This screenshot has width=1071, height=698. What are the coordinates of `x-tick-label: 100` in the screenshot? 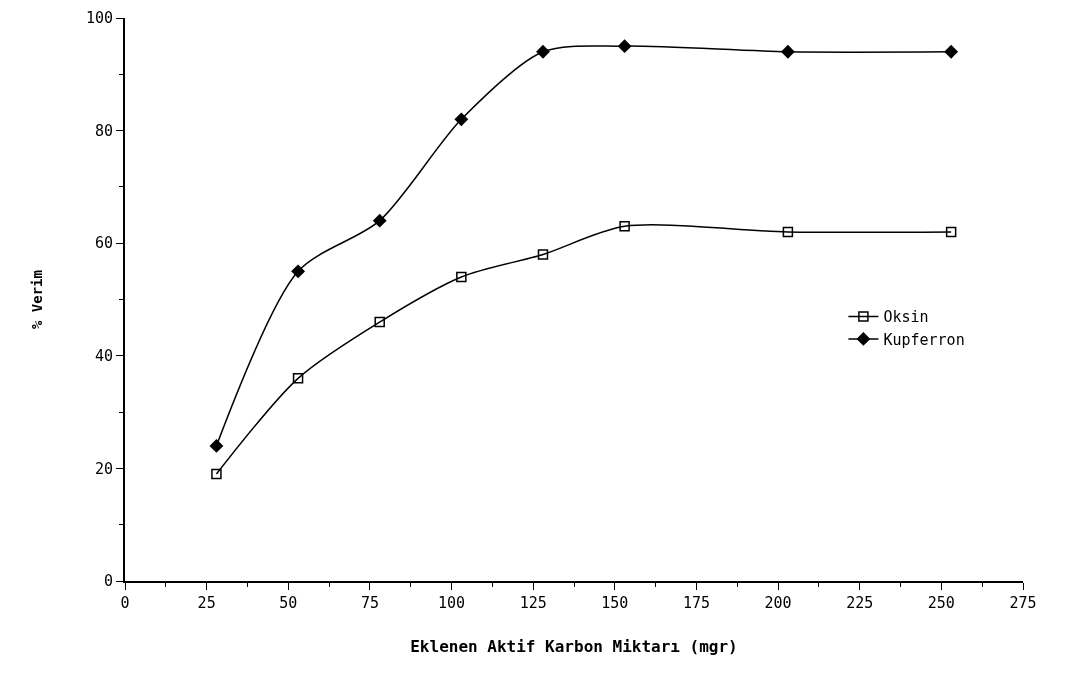 It's located at (452, 603).